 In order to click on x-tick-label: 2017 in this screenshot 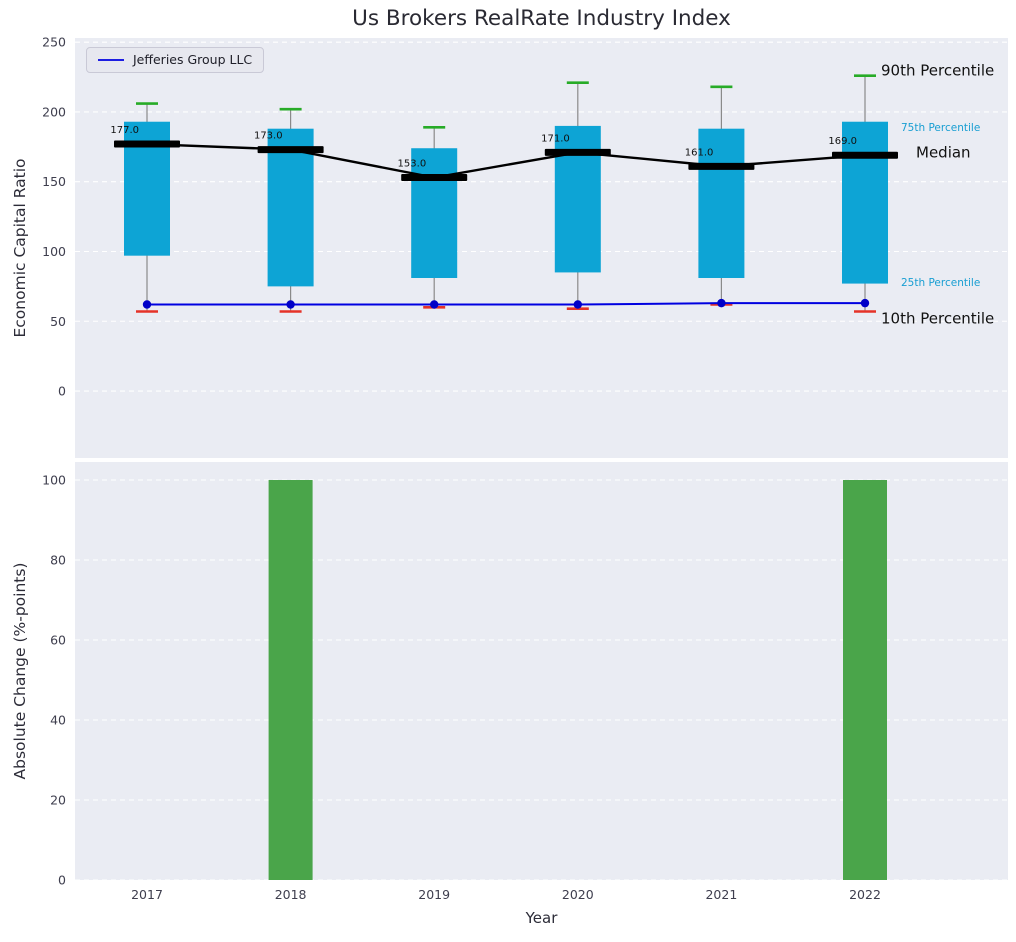, I will do `click(147, 894)`.